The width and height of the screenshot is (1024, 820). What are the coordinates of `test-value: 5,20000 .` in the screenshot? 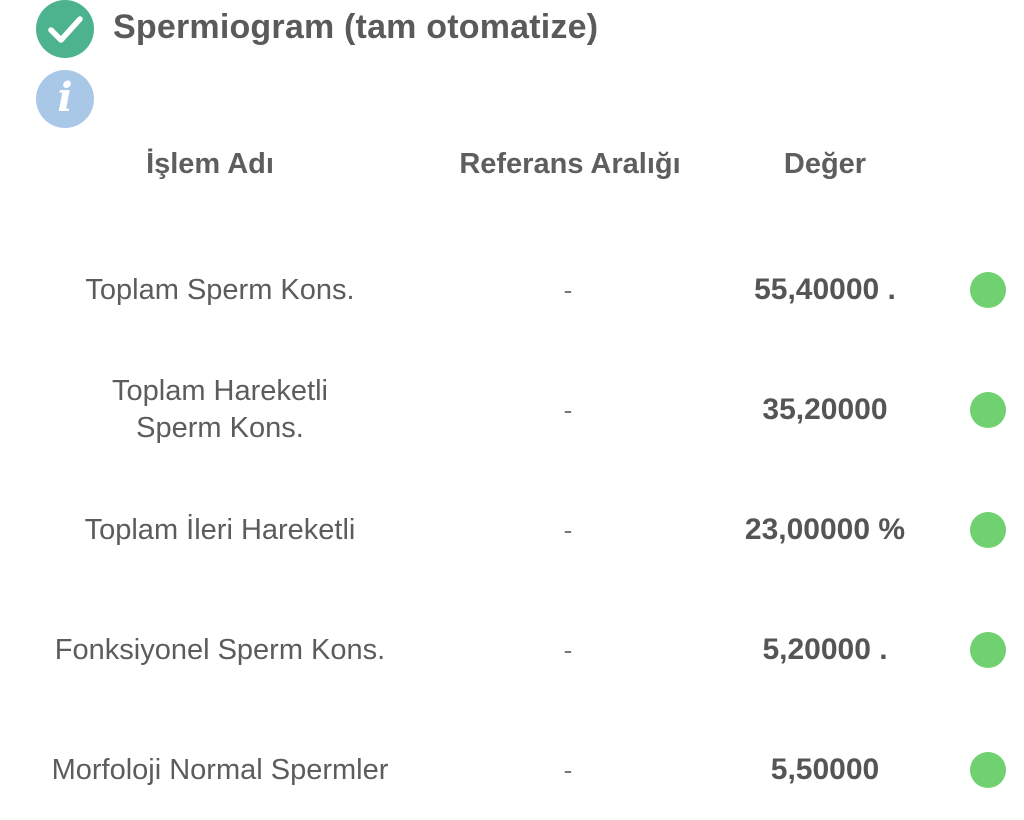 It's located at (825, 649).